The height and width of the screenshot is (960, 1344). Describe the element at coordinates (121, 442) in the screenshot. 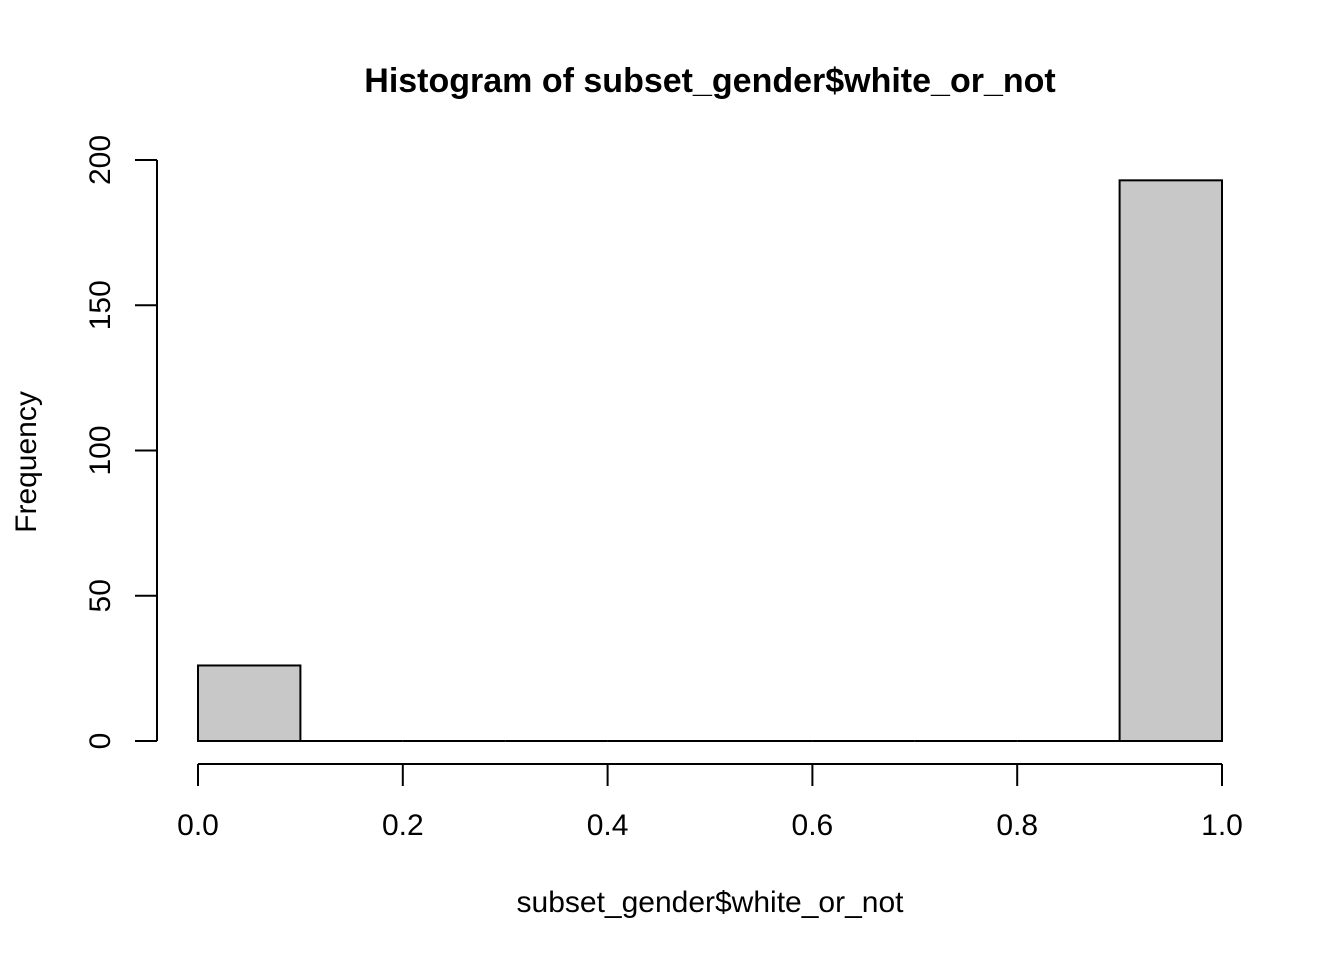

I see `y-axis: 0 50 100 150 200` at that location.